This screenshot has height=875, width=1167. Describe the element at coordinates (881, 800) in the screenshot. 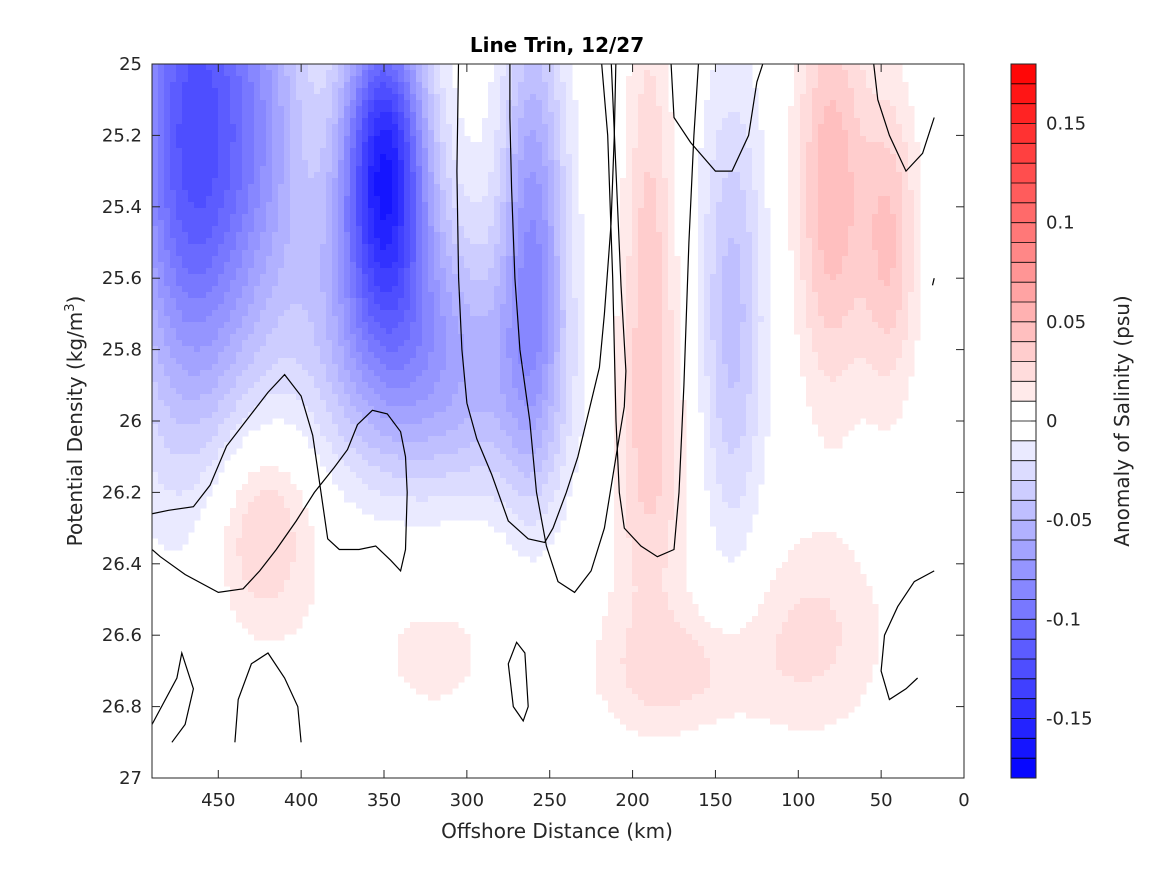

I see `x-tick-label: 50` at that location.